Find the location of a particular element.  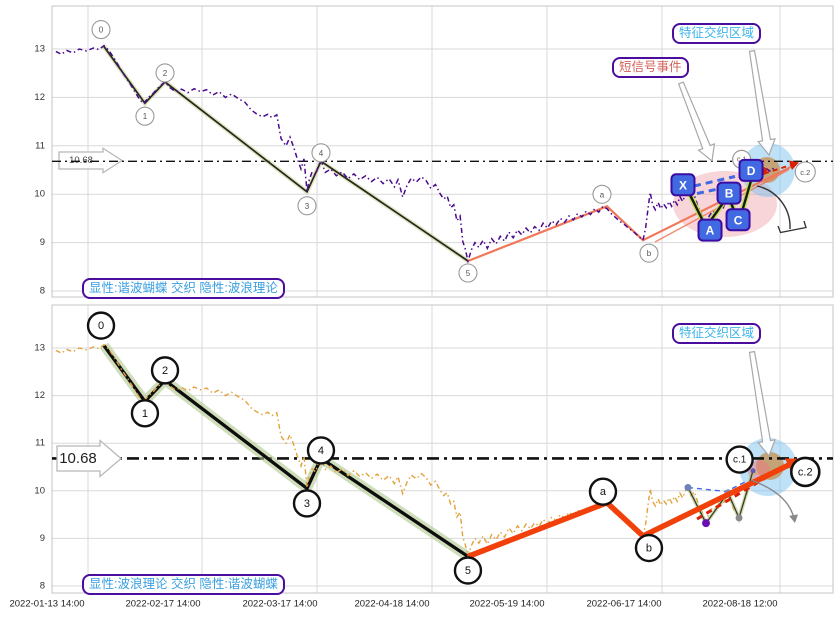

wave-circle-top-5-label: 5 is located at coordinates (468, 273).